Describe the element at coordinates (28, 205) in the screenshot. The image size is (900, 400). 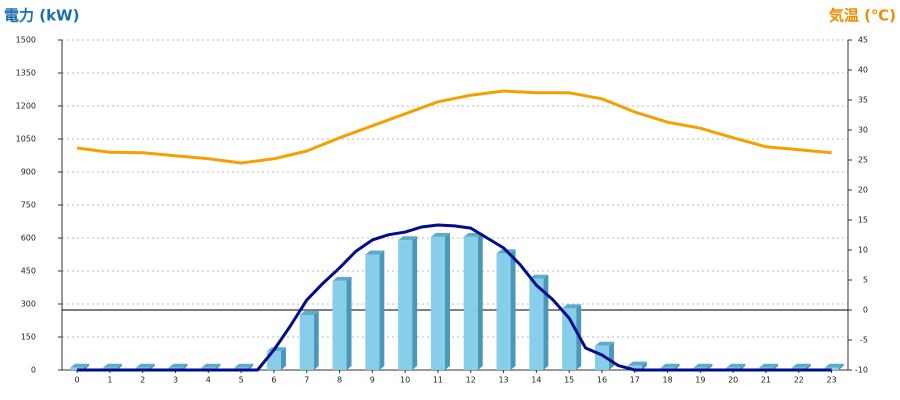
I see `y-tick-label: 750` at that location.